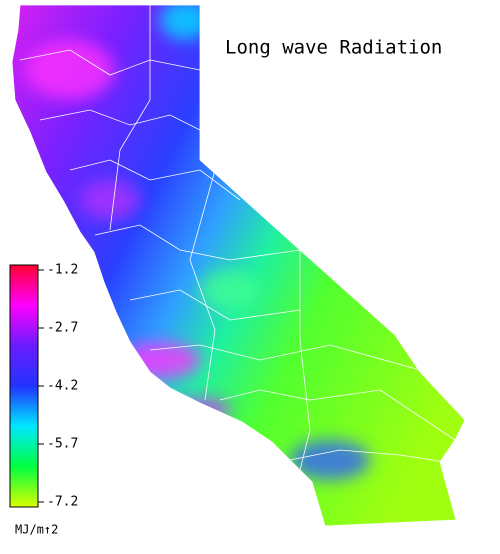 This screenshot has width=500, height=554. What do you see at coordinates (333, 48) in the screenshot?
I see `map-title: Long wave Radiation` at bounding box center [333, 48].